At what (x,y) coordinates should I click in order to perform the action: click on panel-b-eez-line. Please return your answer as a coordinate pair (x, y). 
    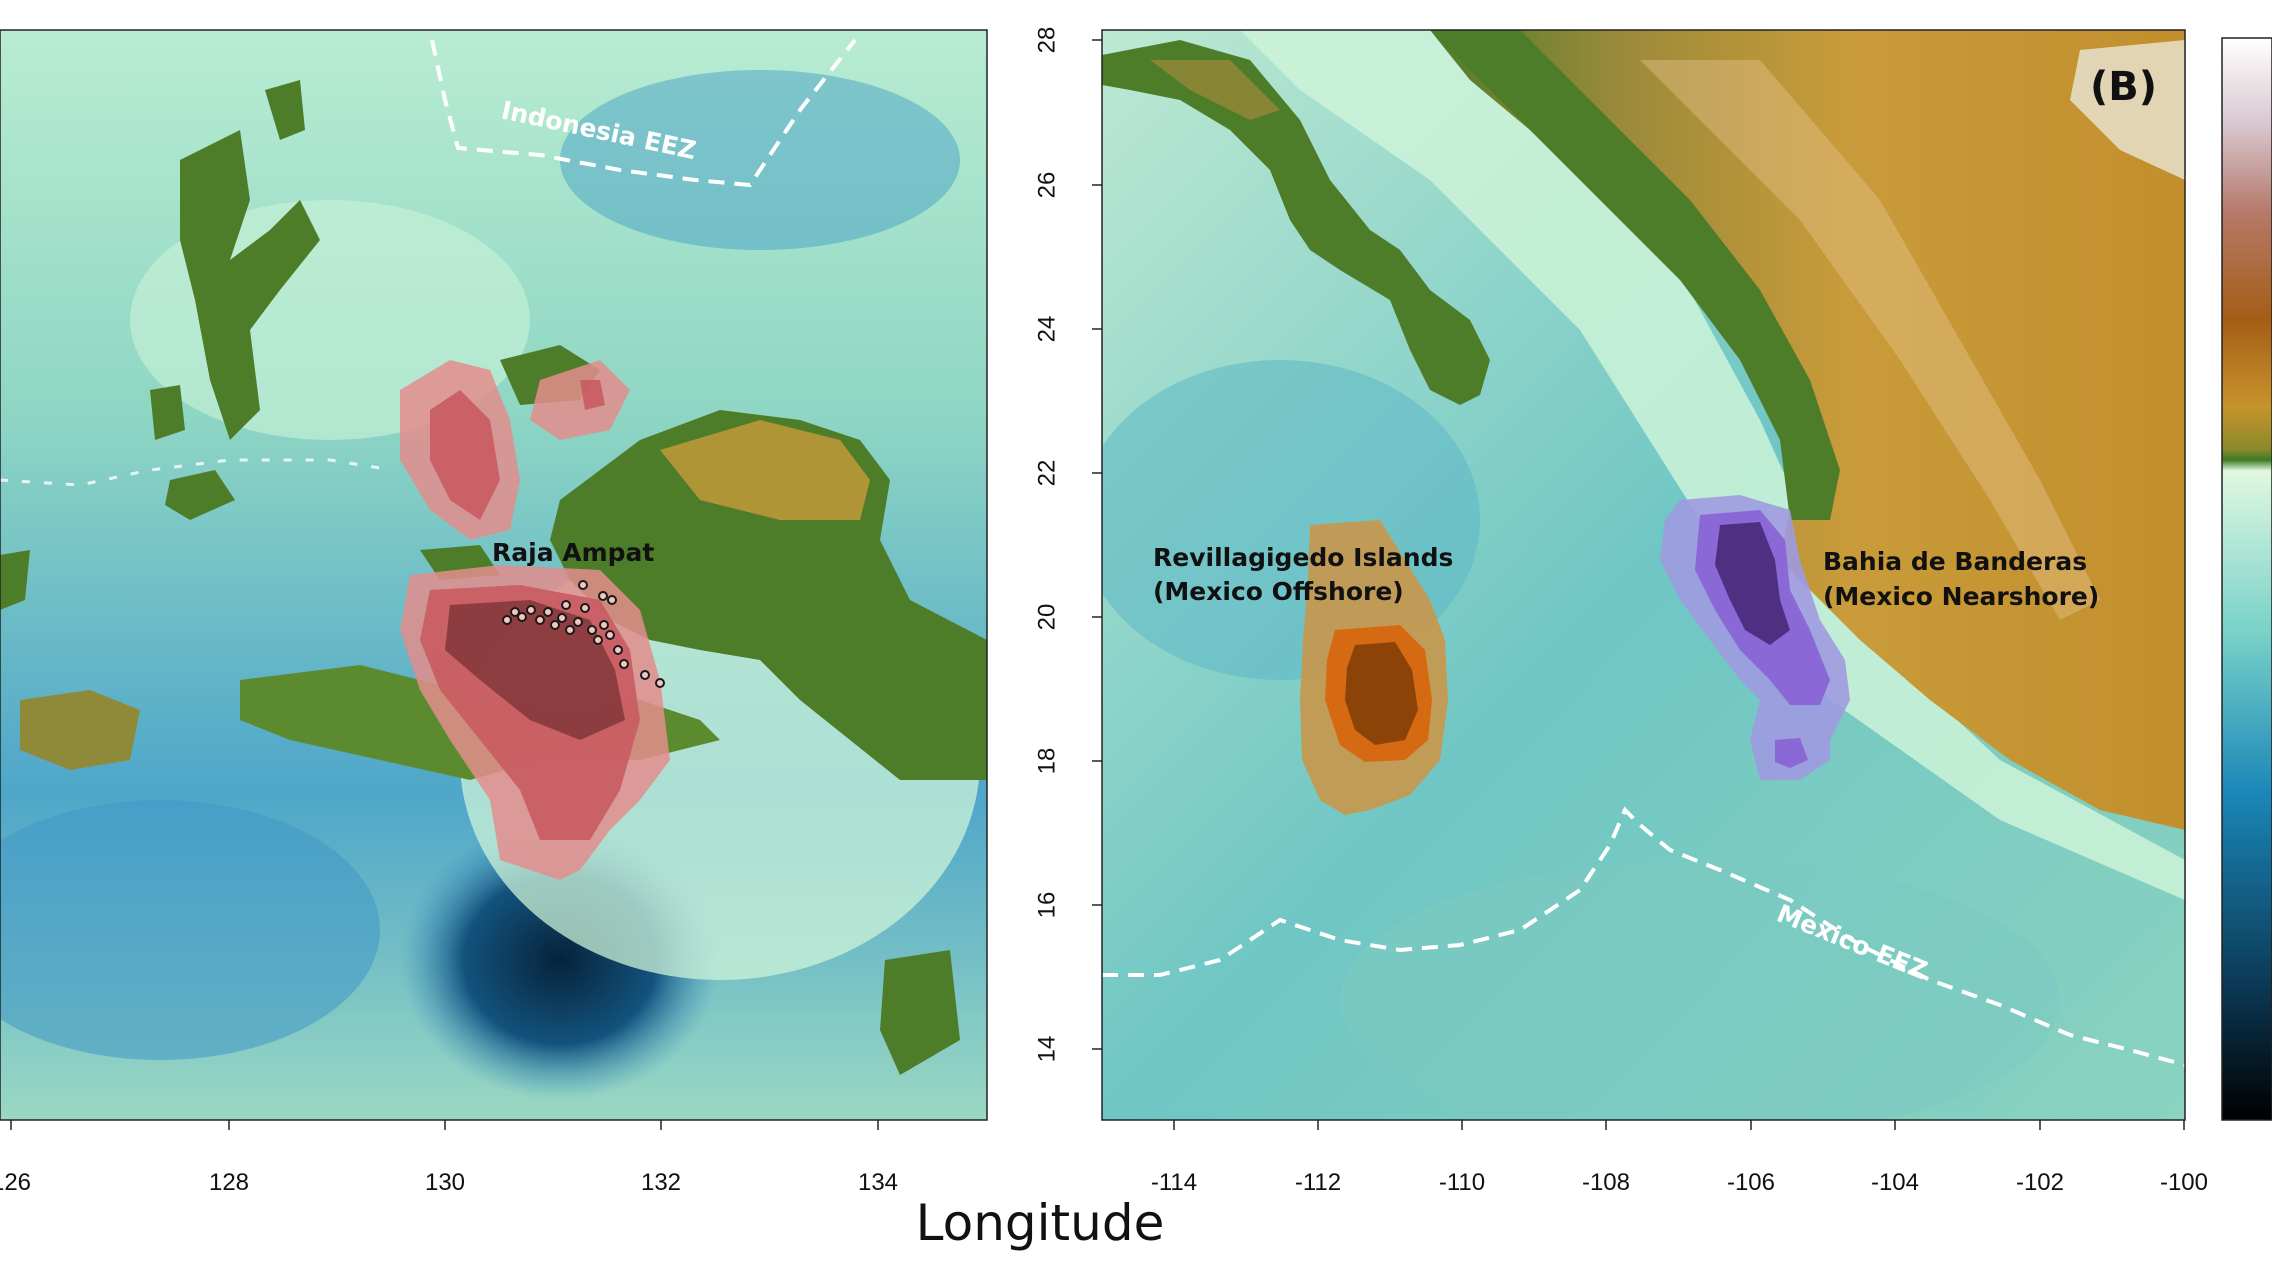
    Looking at the image, I should click on (1643, 936).